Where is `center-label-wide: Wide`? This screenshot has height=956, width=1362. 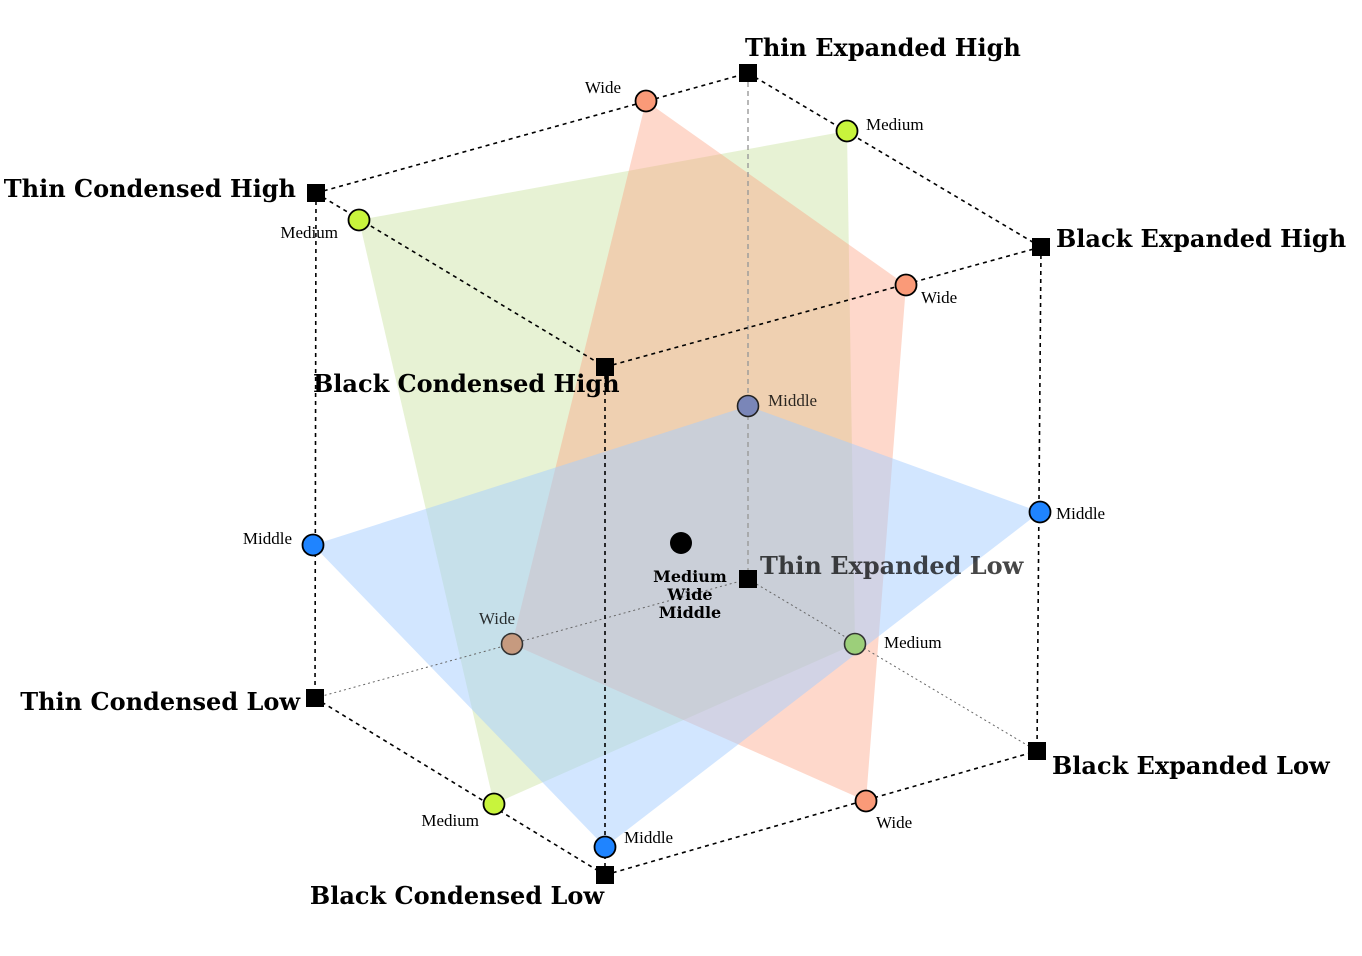 center-label-wide: Wide is located at coordinates (689, 594).